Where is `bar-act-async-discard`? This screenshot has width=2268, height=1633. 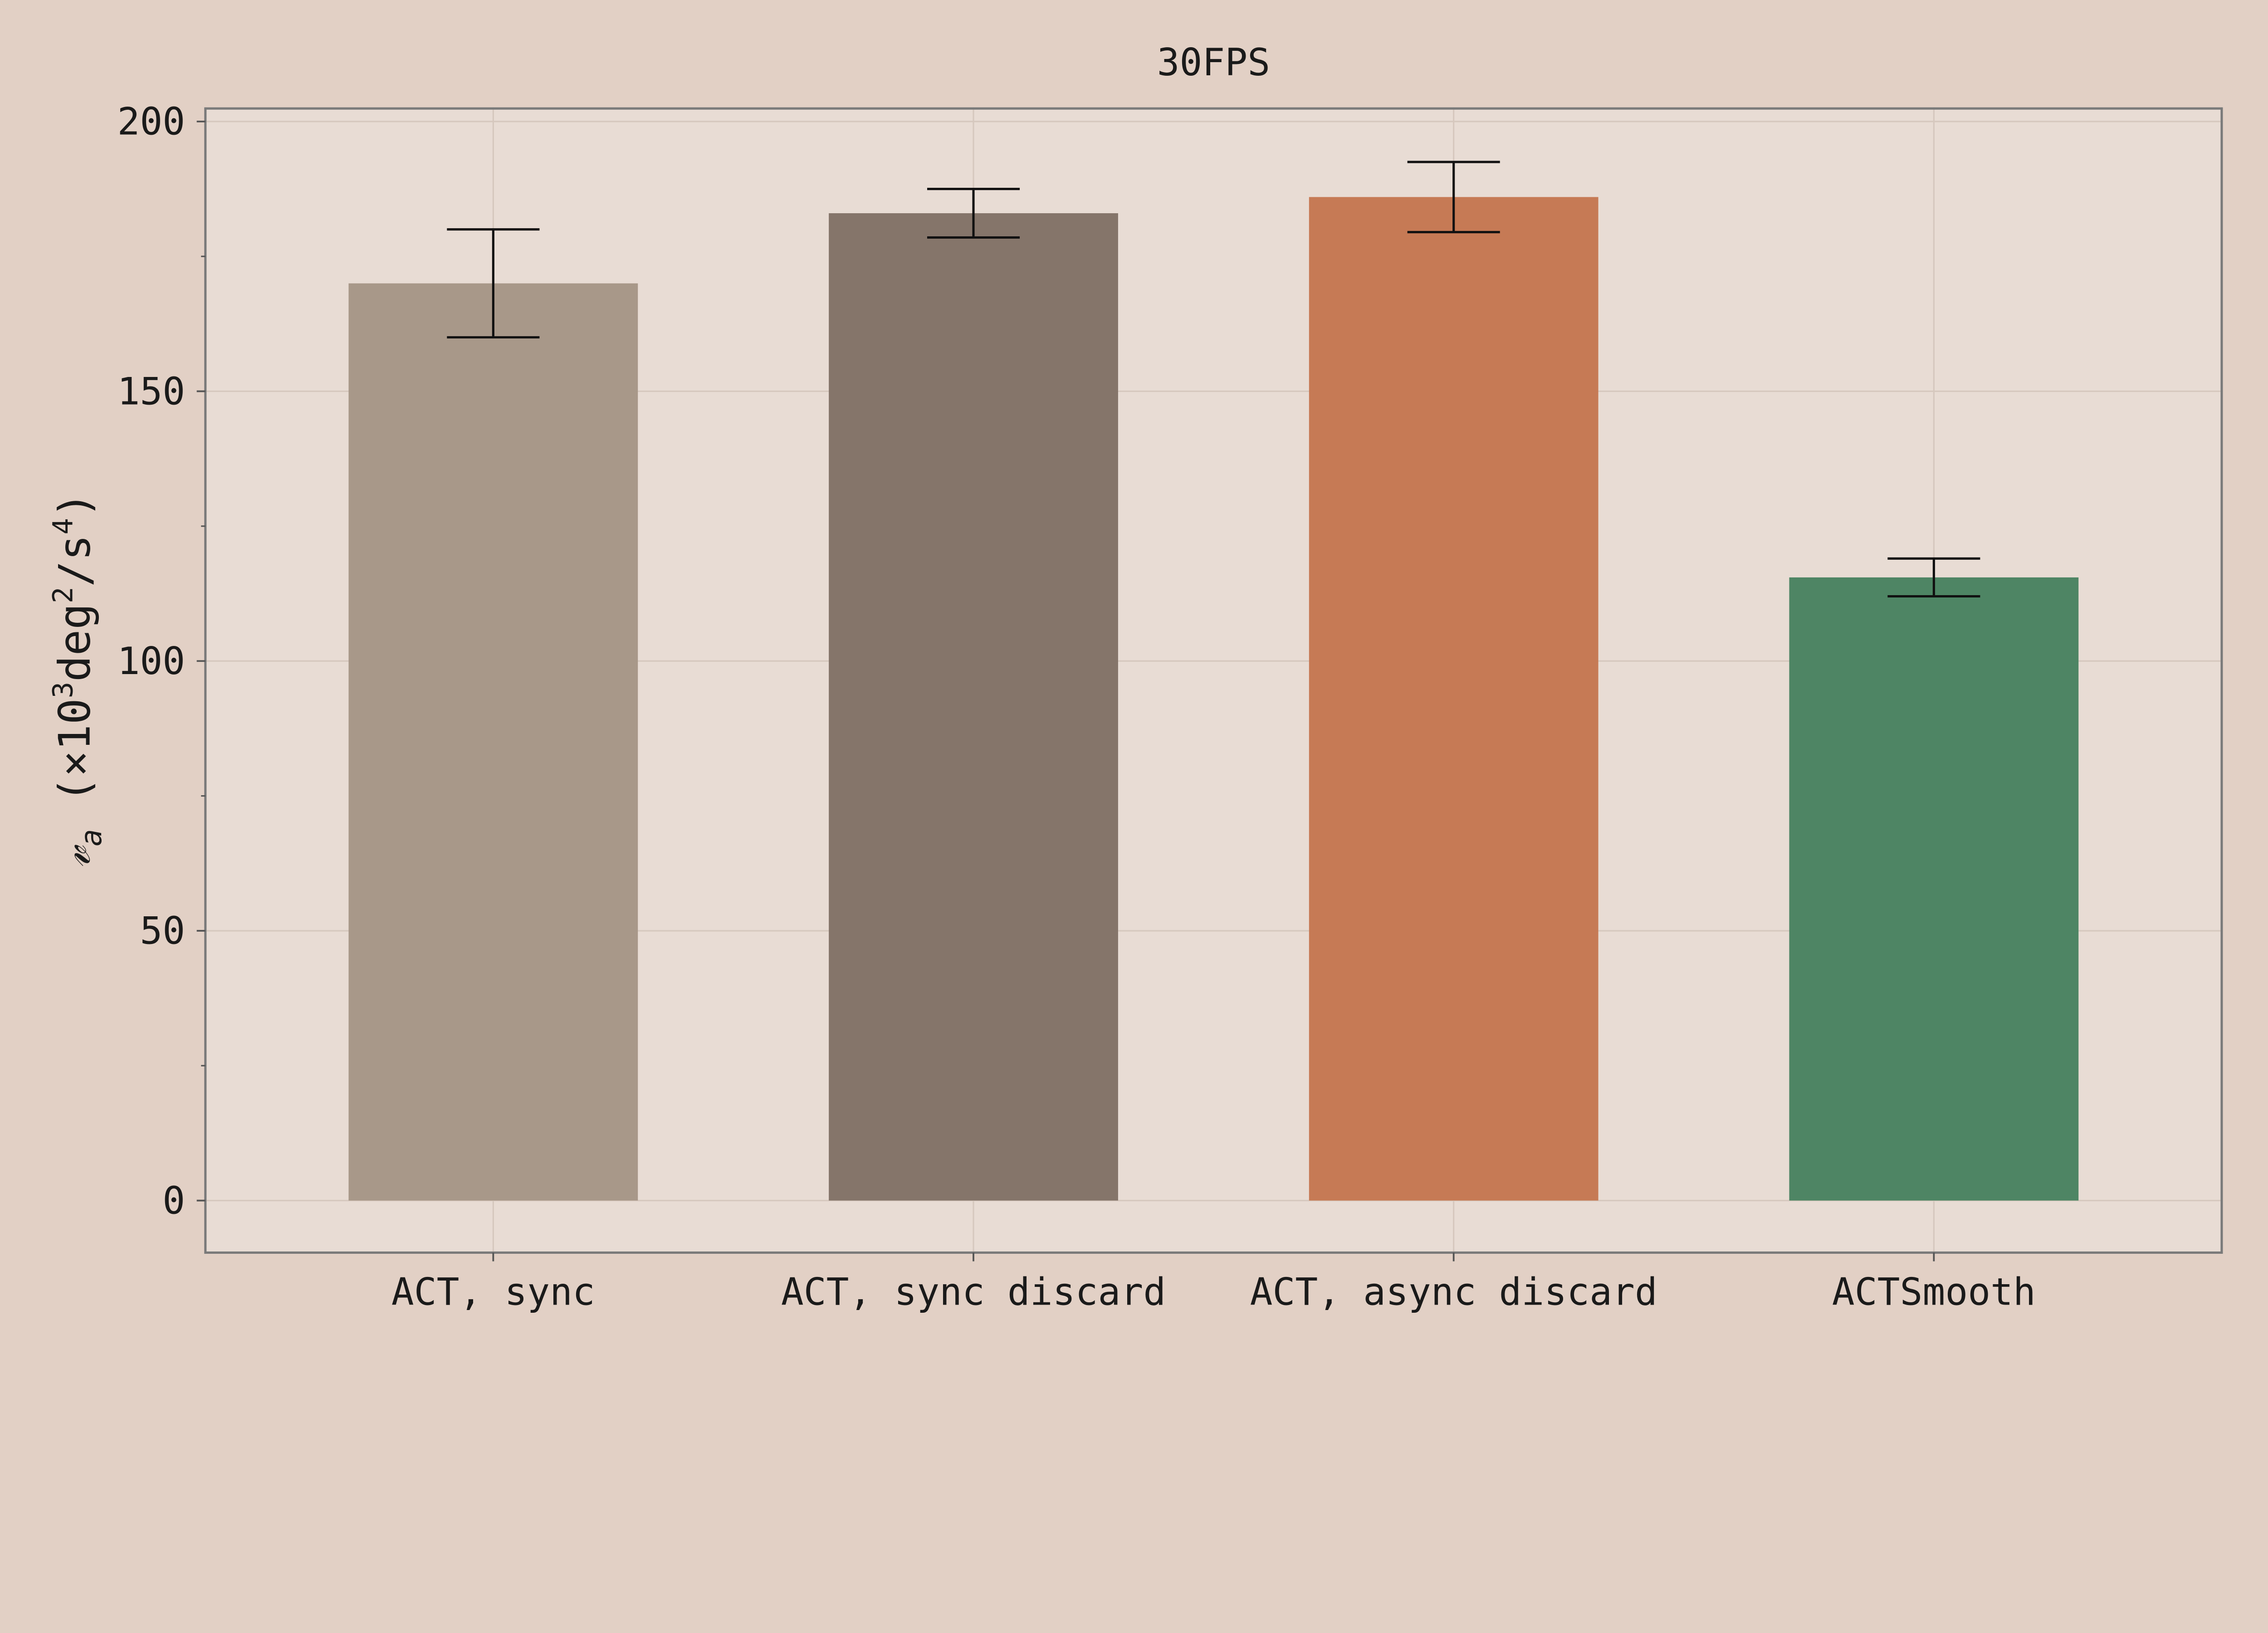
bar-act-async-discard is located at coordinates (1453, 699).